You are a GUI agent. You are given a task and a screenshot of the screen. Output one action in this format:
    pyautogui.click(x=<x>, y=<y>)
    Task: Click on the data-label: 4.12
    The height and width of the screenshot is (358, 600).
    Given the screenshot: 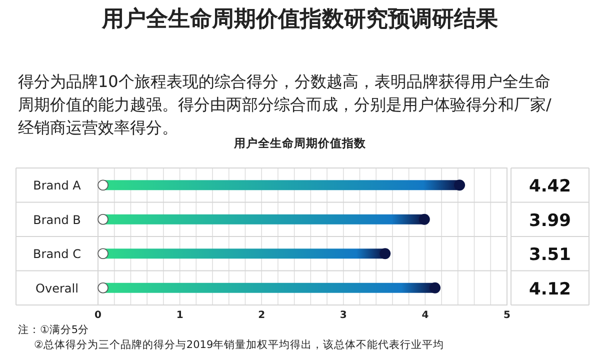 What is the action you would take?
    pyautogui.click(x=550, y=289)
    